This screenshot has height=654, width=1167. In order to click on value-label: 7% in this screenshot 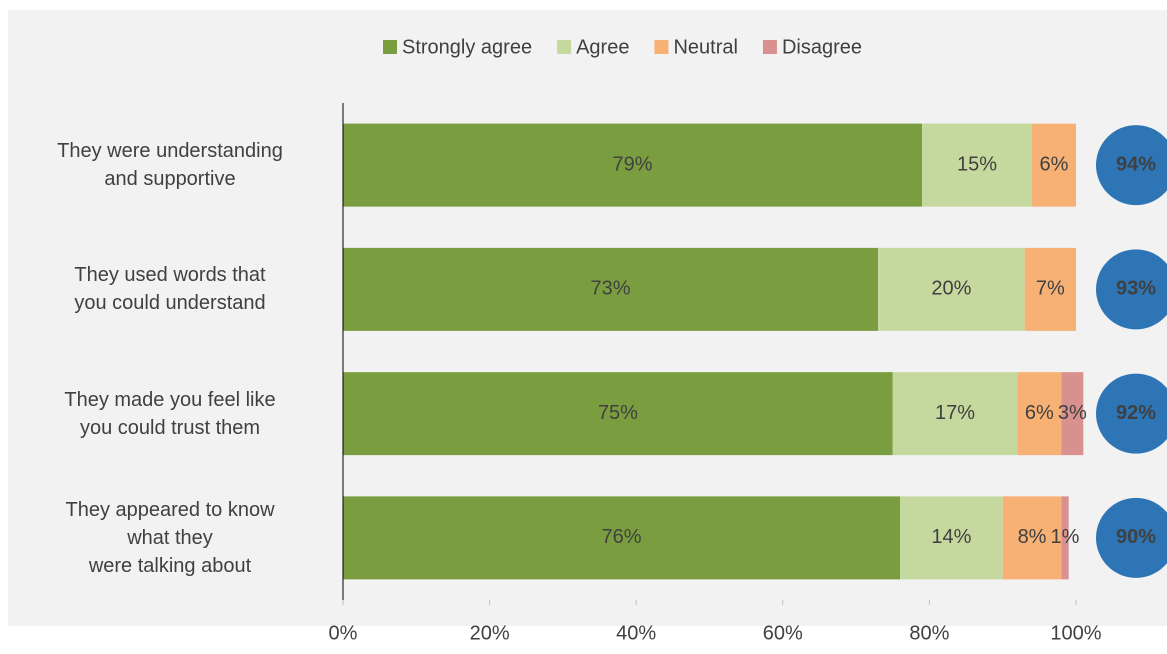, I will do `click(1050, 289)`.